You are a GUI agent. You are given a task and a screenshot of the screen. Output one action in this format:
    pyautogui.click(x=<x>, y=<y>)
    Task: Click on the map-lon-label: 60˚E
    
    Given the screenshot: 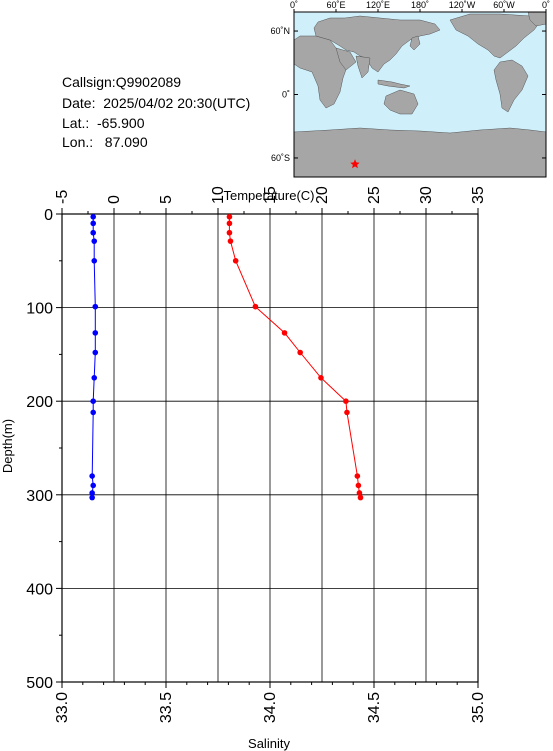 What is the action you would take?
    pyautogui.click(x=335, y=5)
    